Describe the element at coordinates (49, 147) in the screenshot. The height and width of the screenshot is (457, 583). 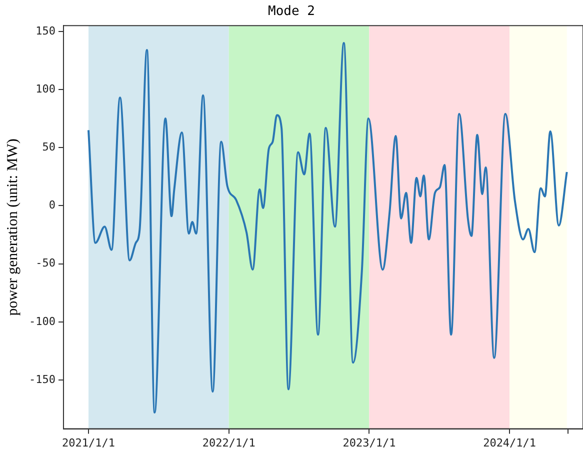
I see `y-tick-label: 50` at that location.